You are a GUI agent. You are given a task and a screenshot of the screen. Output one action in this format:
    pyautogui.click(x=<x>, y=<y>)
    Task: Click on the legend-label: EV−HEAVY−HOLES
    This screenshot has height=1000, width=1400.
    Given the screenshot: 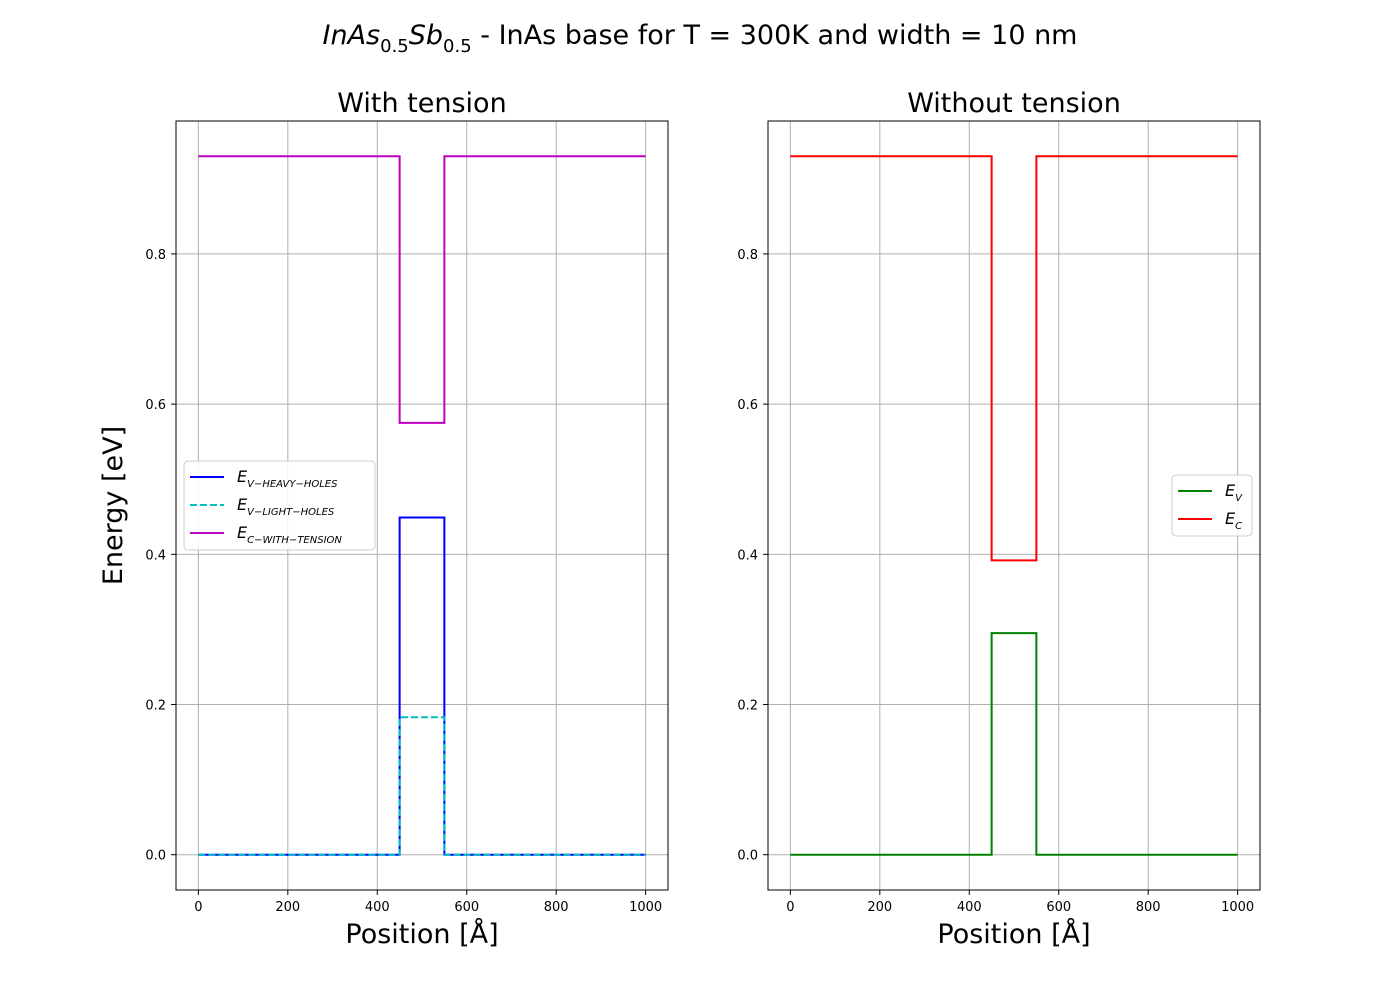 What is the action you would take?
    pyautogui.click(x=287, y=478)
    